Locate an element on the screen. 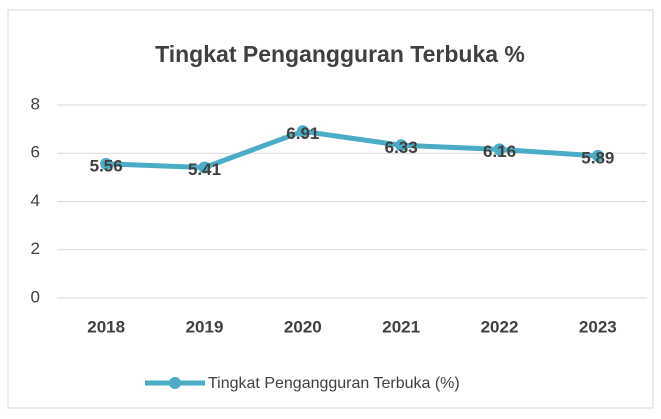 The image size is (661, 419). data-label: 6.16 is located at coordinates (499, 151).